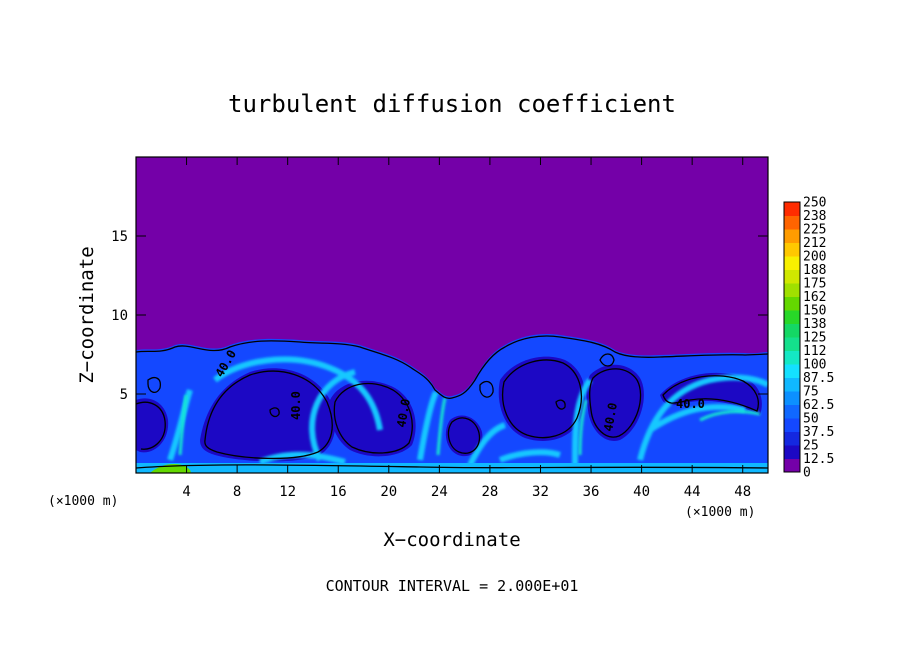 Image resolution: width=904 pixels, height=654 pixels. I want to click on colorbar-tick-label: 225, so click(814, 230).